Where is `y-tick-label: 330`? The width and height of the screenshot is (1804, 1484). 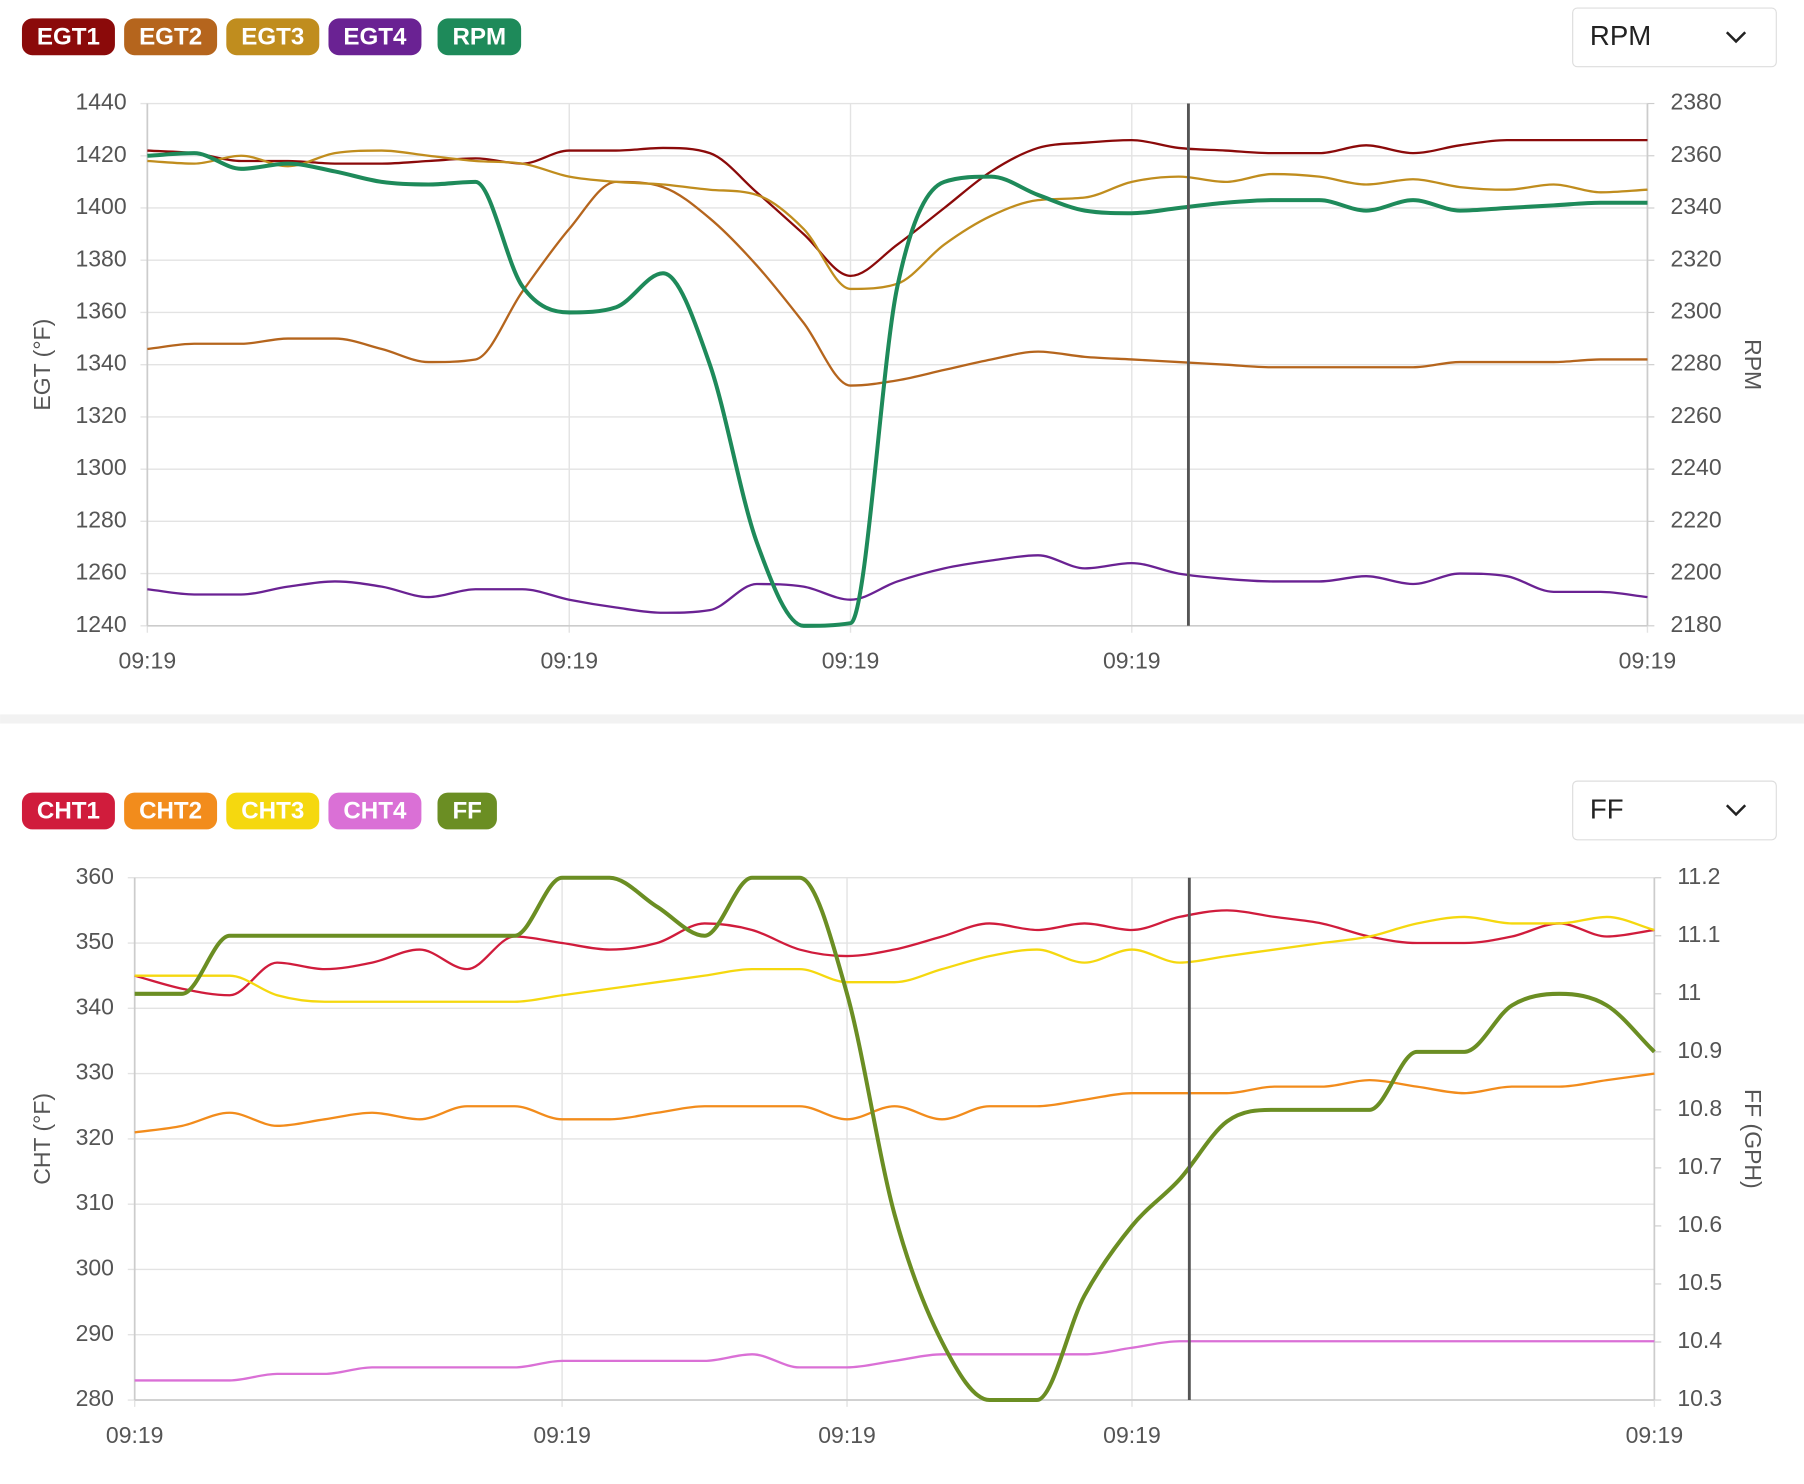
y-tick-label: 330 is located at coordinates (95, 1072).